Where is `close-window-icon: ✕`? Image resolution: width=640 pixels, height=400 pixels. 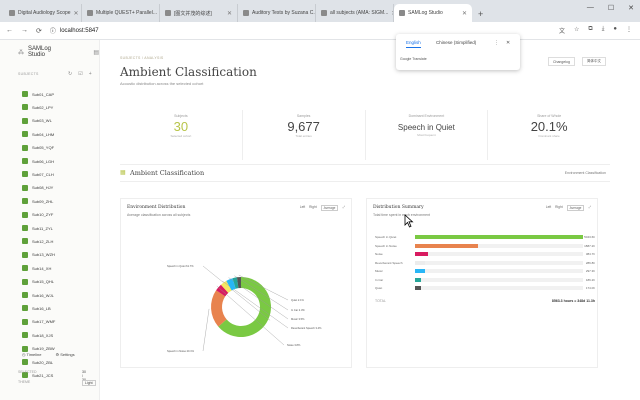
close-window-icon: ✕ is located at coordinates (631, 8).